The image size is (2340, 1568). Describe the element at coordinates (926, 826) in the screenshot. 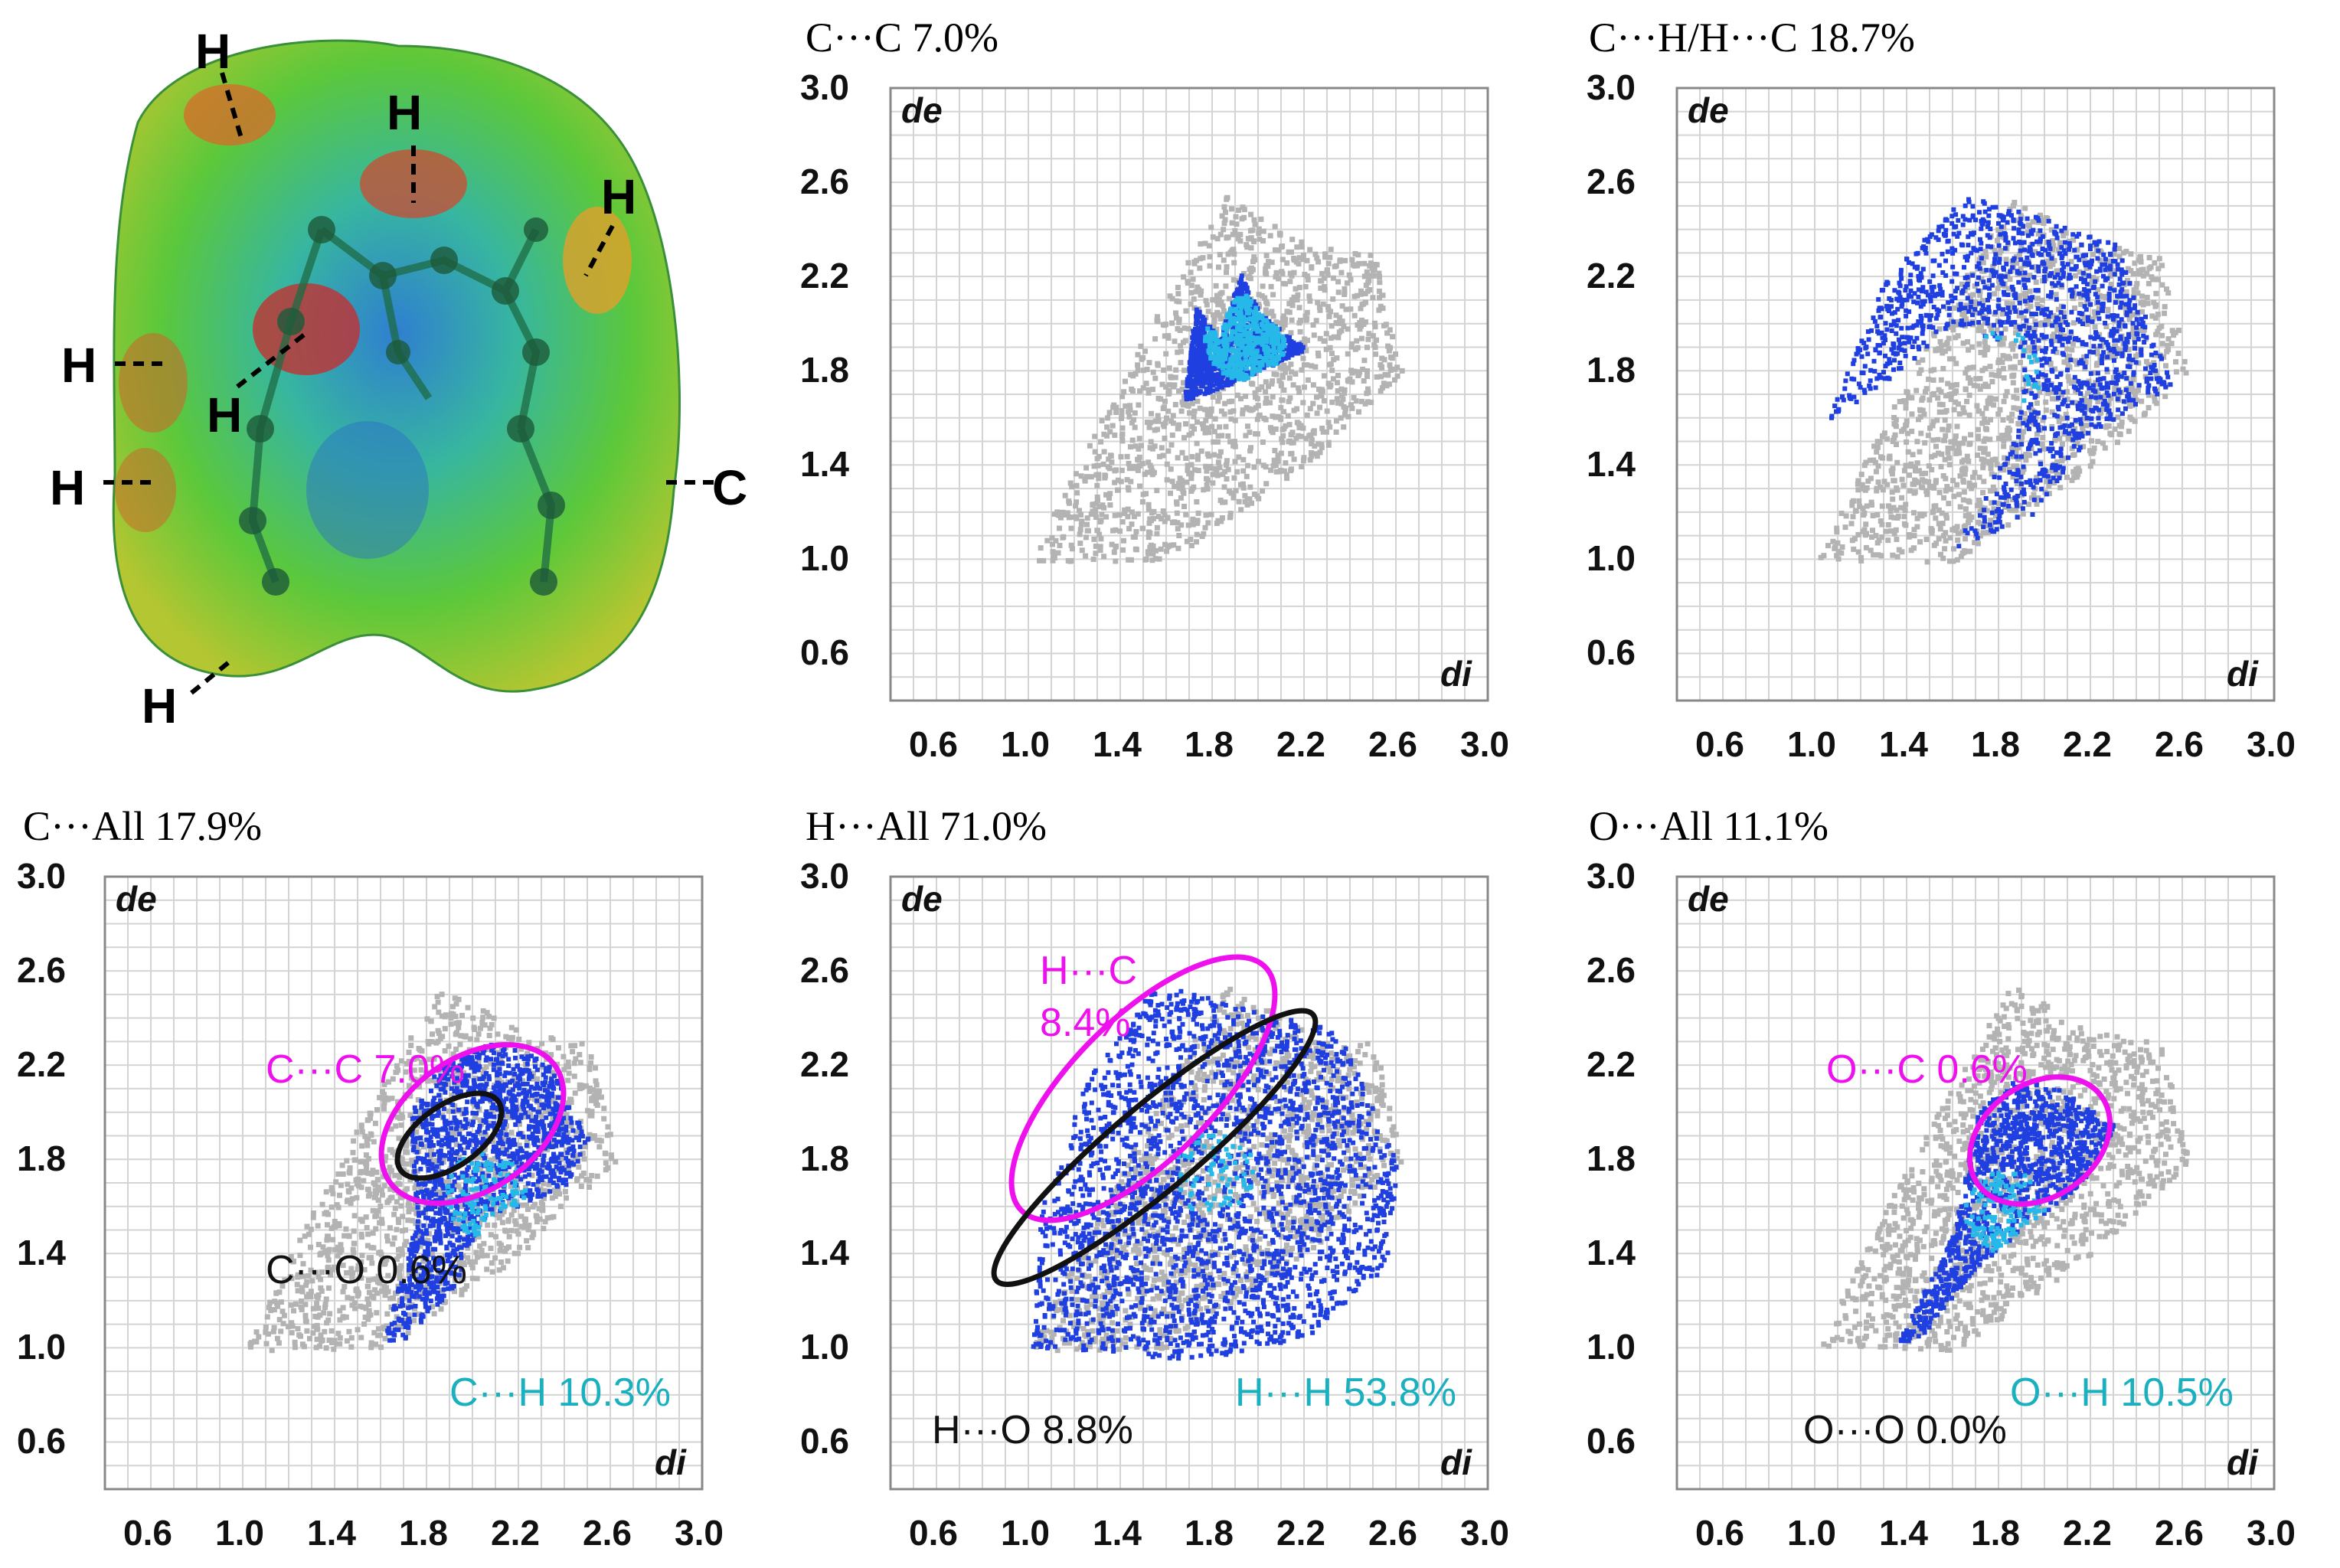

I see `plot-title: H···All 71.0%` at that location.